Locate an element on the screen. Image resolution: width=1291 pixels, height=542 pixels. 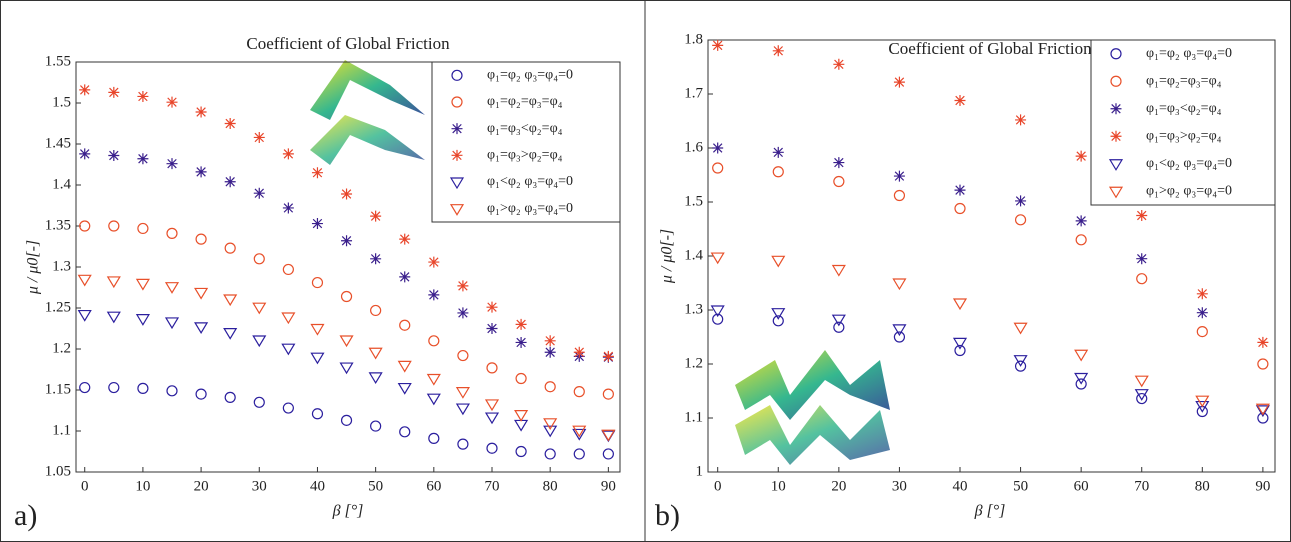
x-tick-label: 20 is located at coordinates (838, 486).